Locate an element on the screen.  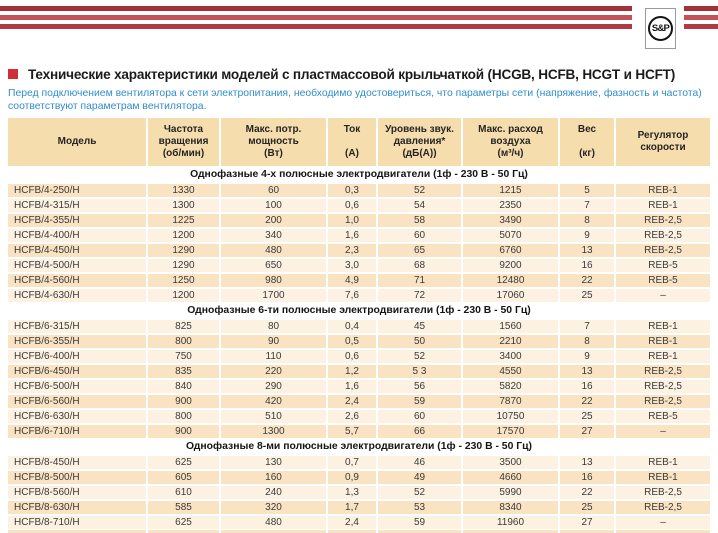
cell-current: 2,6 is located at coordinates (352, 416).